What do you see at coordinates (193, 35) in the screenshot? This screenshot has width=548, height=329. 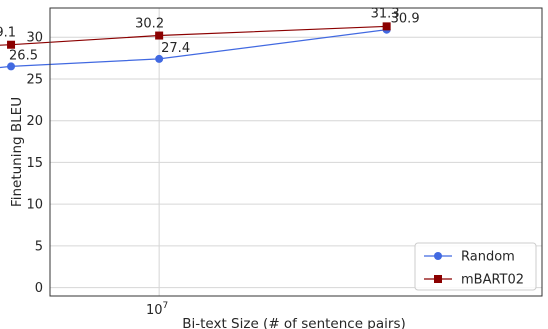 I see `series-line-mbart02` at bounding box center [193, 35].